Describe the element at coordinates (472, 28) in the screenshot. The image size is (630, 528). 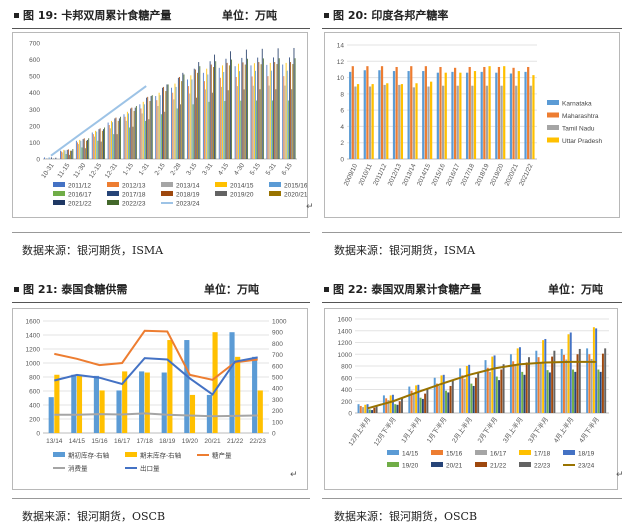
I see `figure-20-rule` at that location.